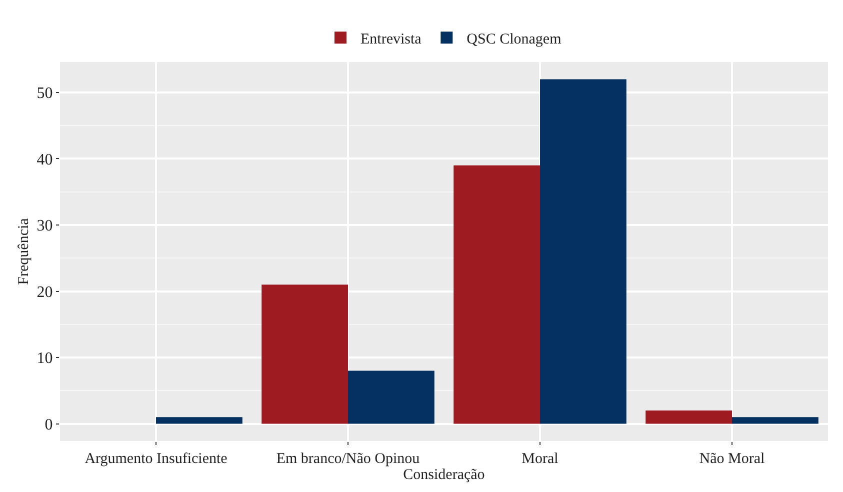  What do you see at coordinates (24, 251) in the screenshot?
I see `y-axis-title: Frequência` at bounding box center [24, 251].